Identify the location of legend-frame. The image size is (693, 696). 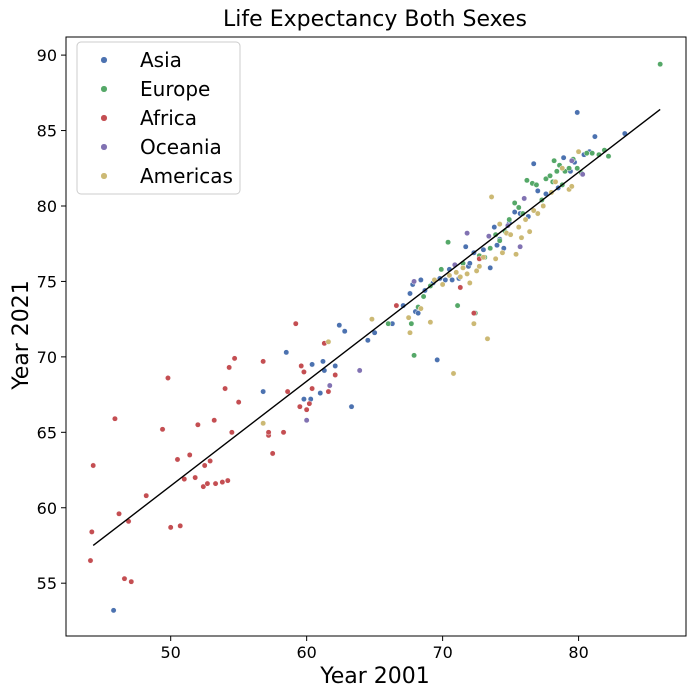
(158, 118).